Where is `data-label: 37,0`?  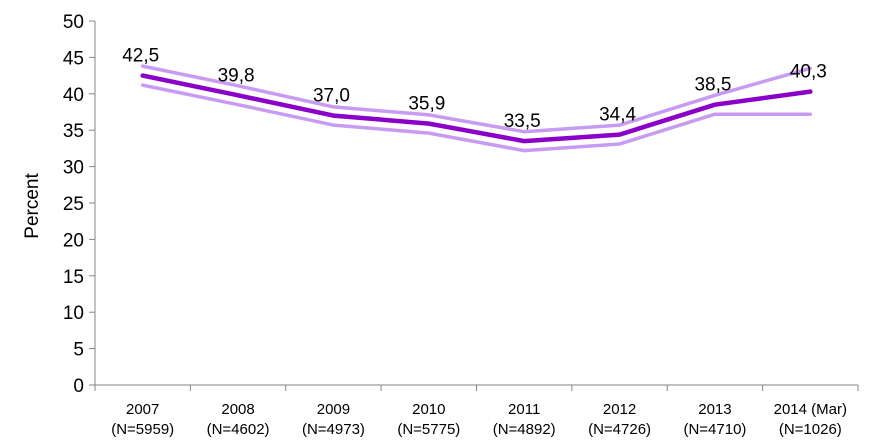
data-label: 37,0 is located at coordinates (331, 96).